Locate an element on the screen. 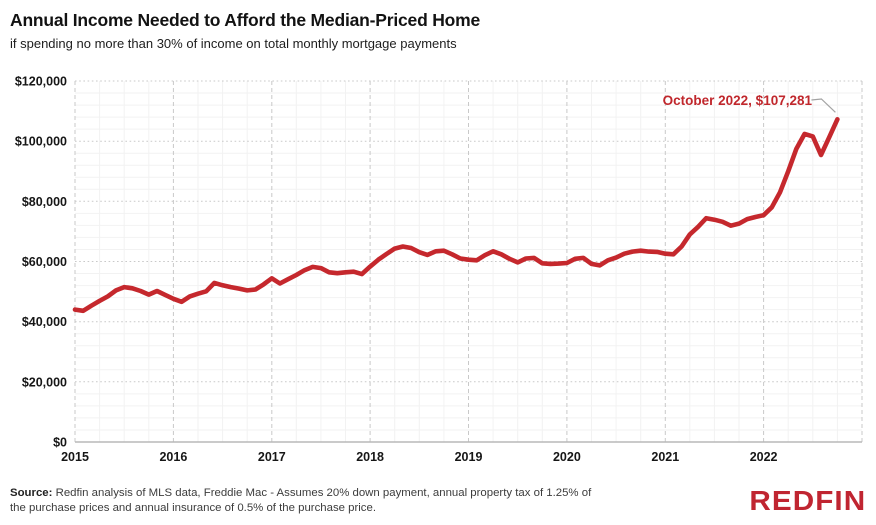 This screenshot has width=876, height=525. svg-text: 2019 is located at coordinates (469, 457).